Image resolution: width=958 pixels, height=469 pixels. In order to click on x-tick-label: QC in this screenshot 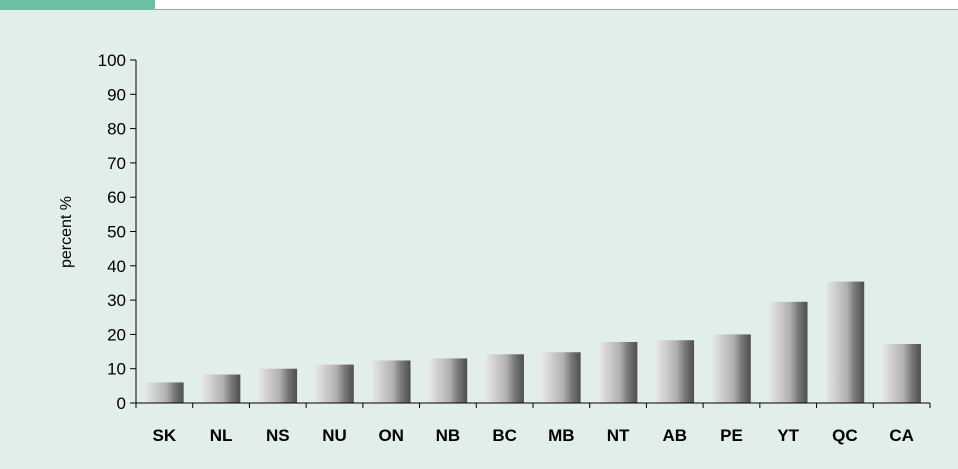, I will do `click(845, 435)`.